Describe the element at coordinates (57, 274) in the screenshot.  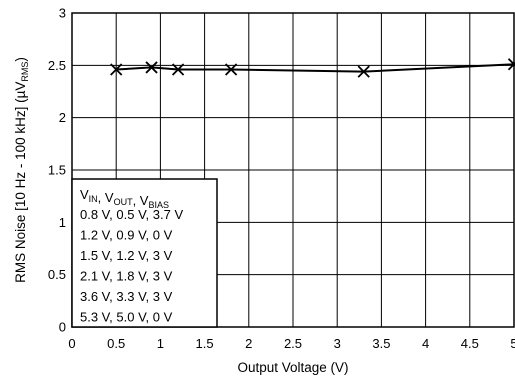
I see `y-tick-label: 0.5` at that location.